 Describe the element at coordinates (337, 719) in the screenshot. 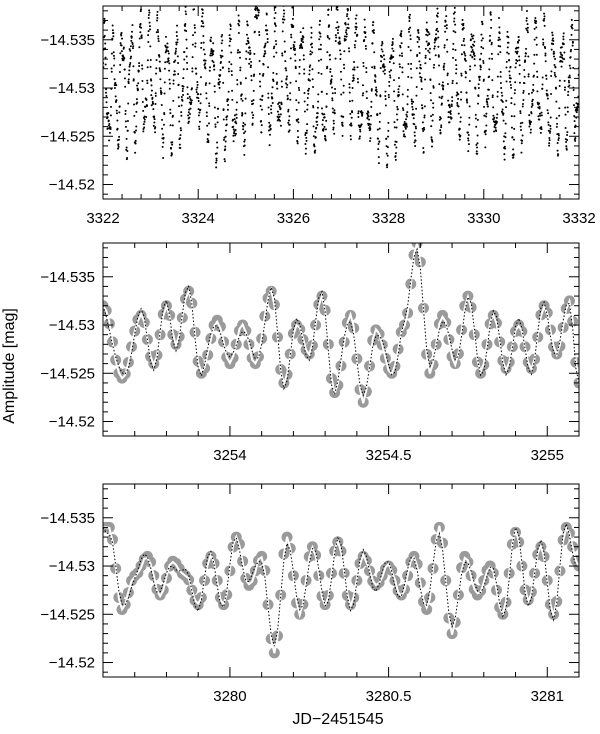

I see `x-axis-title: JD−2451545` at that location.